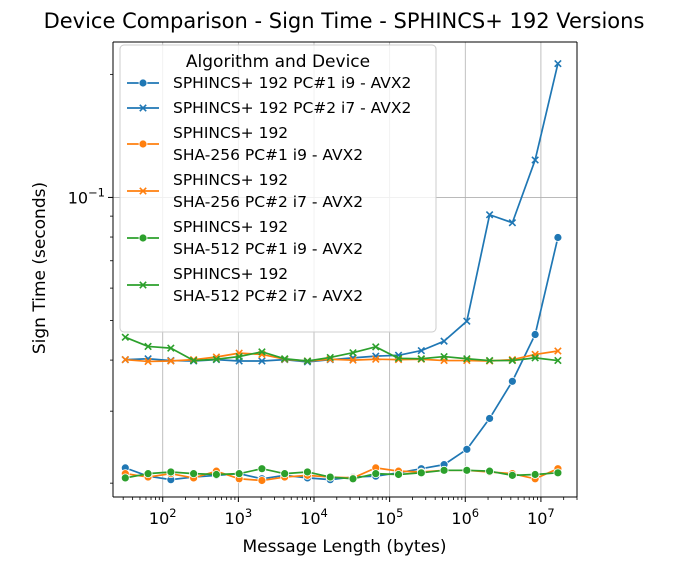 The height and width of the screenshot is (564, 688). Describe the element at coordinates (268, 202) in the screenshot. I see `legend-label: SHA-256 PC#2 i7 - AVX2` at that location.